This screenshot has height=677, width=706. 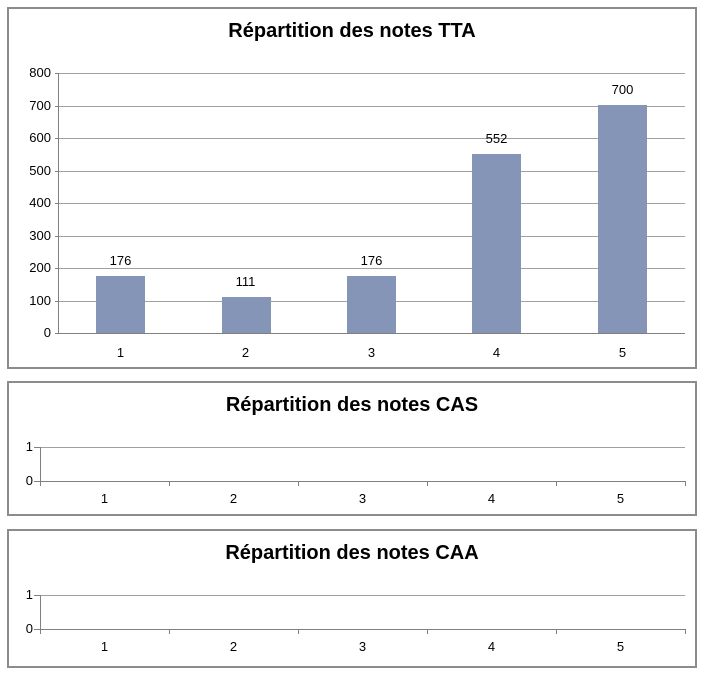 I want to click on y-axis-label-400: 400, so click(x=40, y=202).